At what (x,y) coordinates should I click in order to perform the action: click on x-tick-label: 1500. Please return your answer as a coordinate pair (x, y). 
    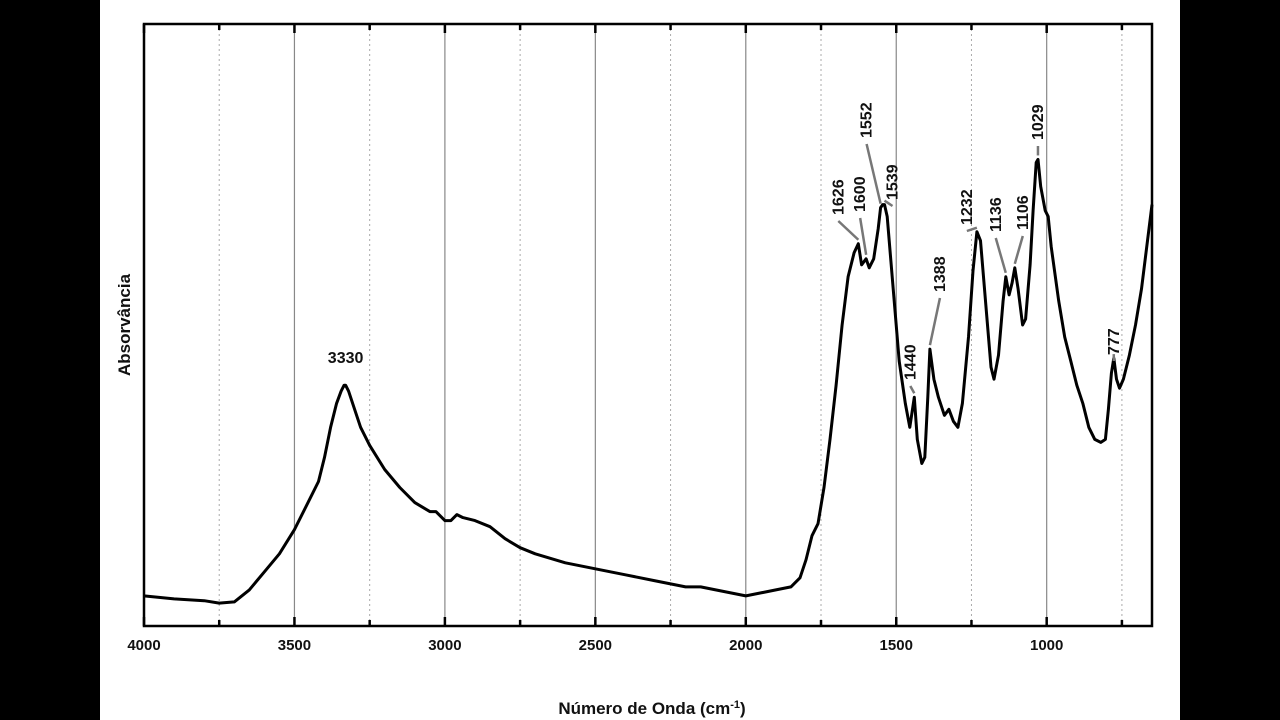
    Looking at the image, I should click on (896, 645).